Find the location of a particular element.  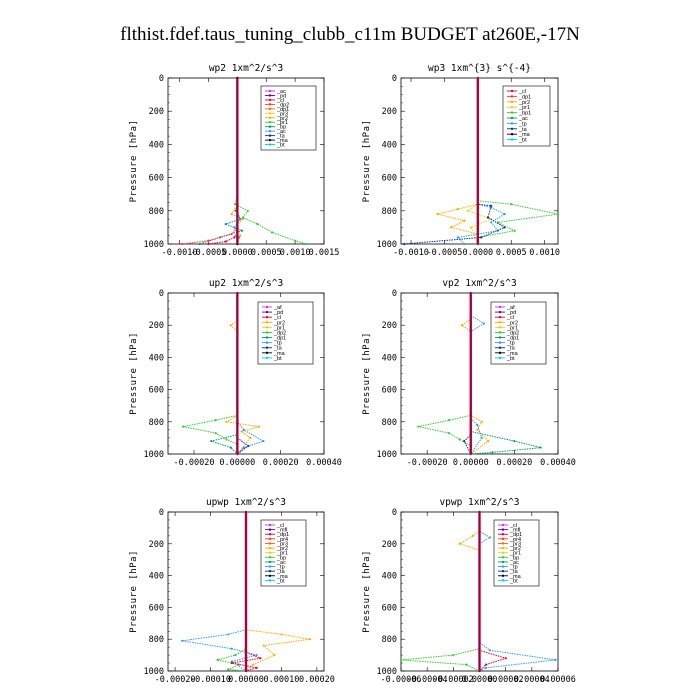

legend-label: _dp2 is located at coordinates (279, 333).